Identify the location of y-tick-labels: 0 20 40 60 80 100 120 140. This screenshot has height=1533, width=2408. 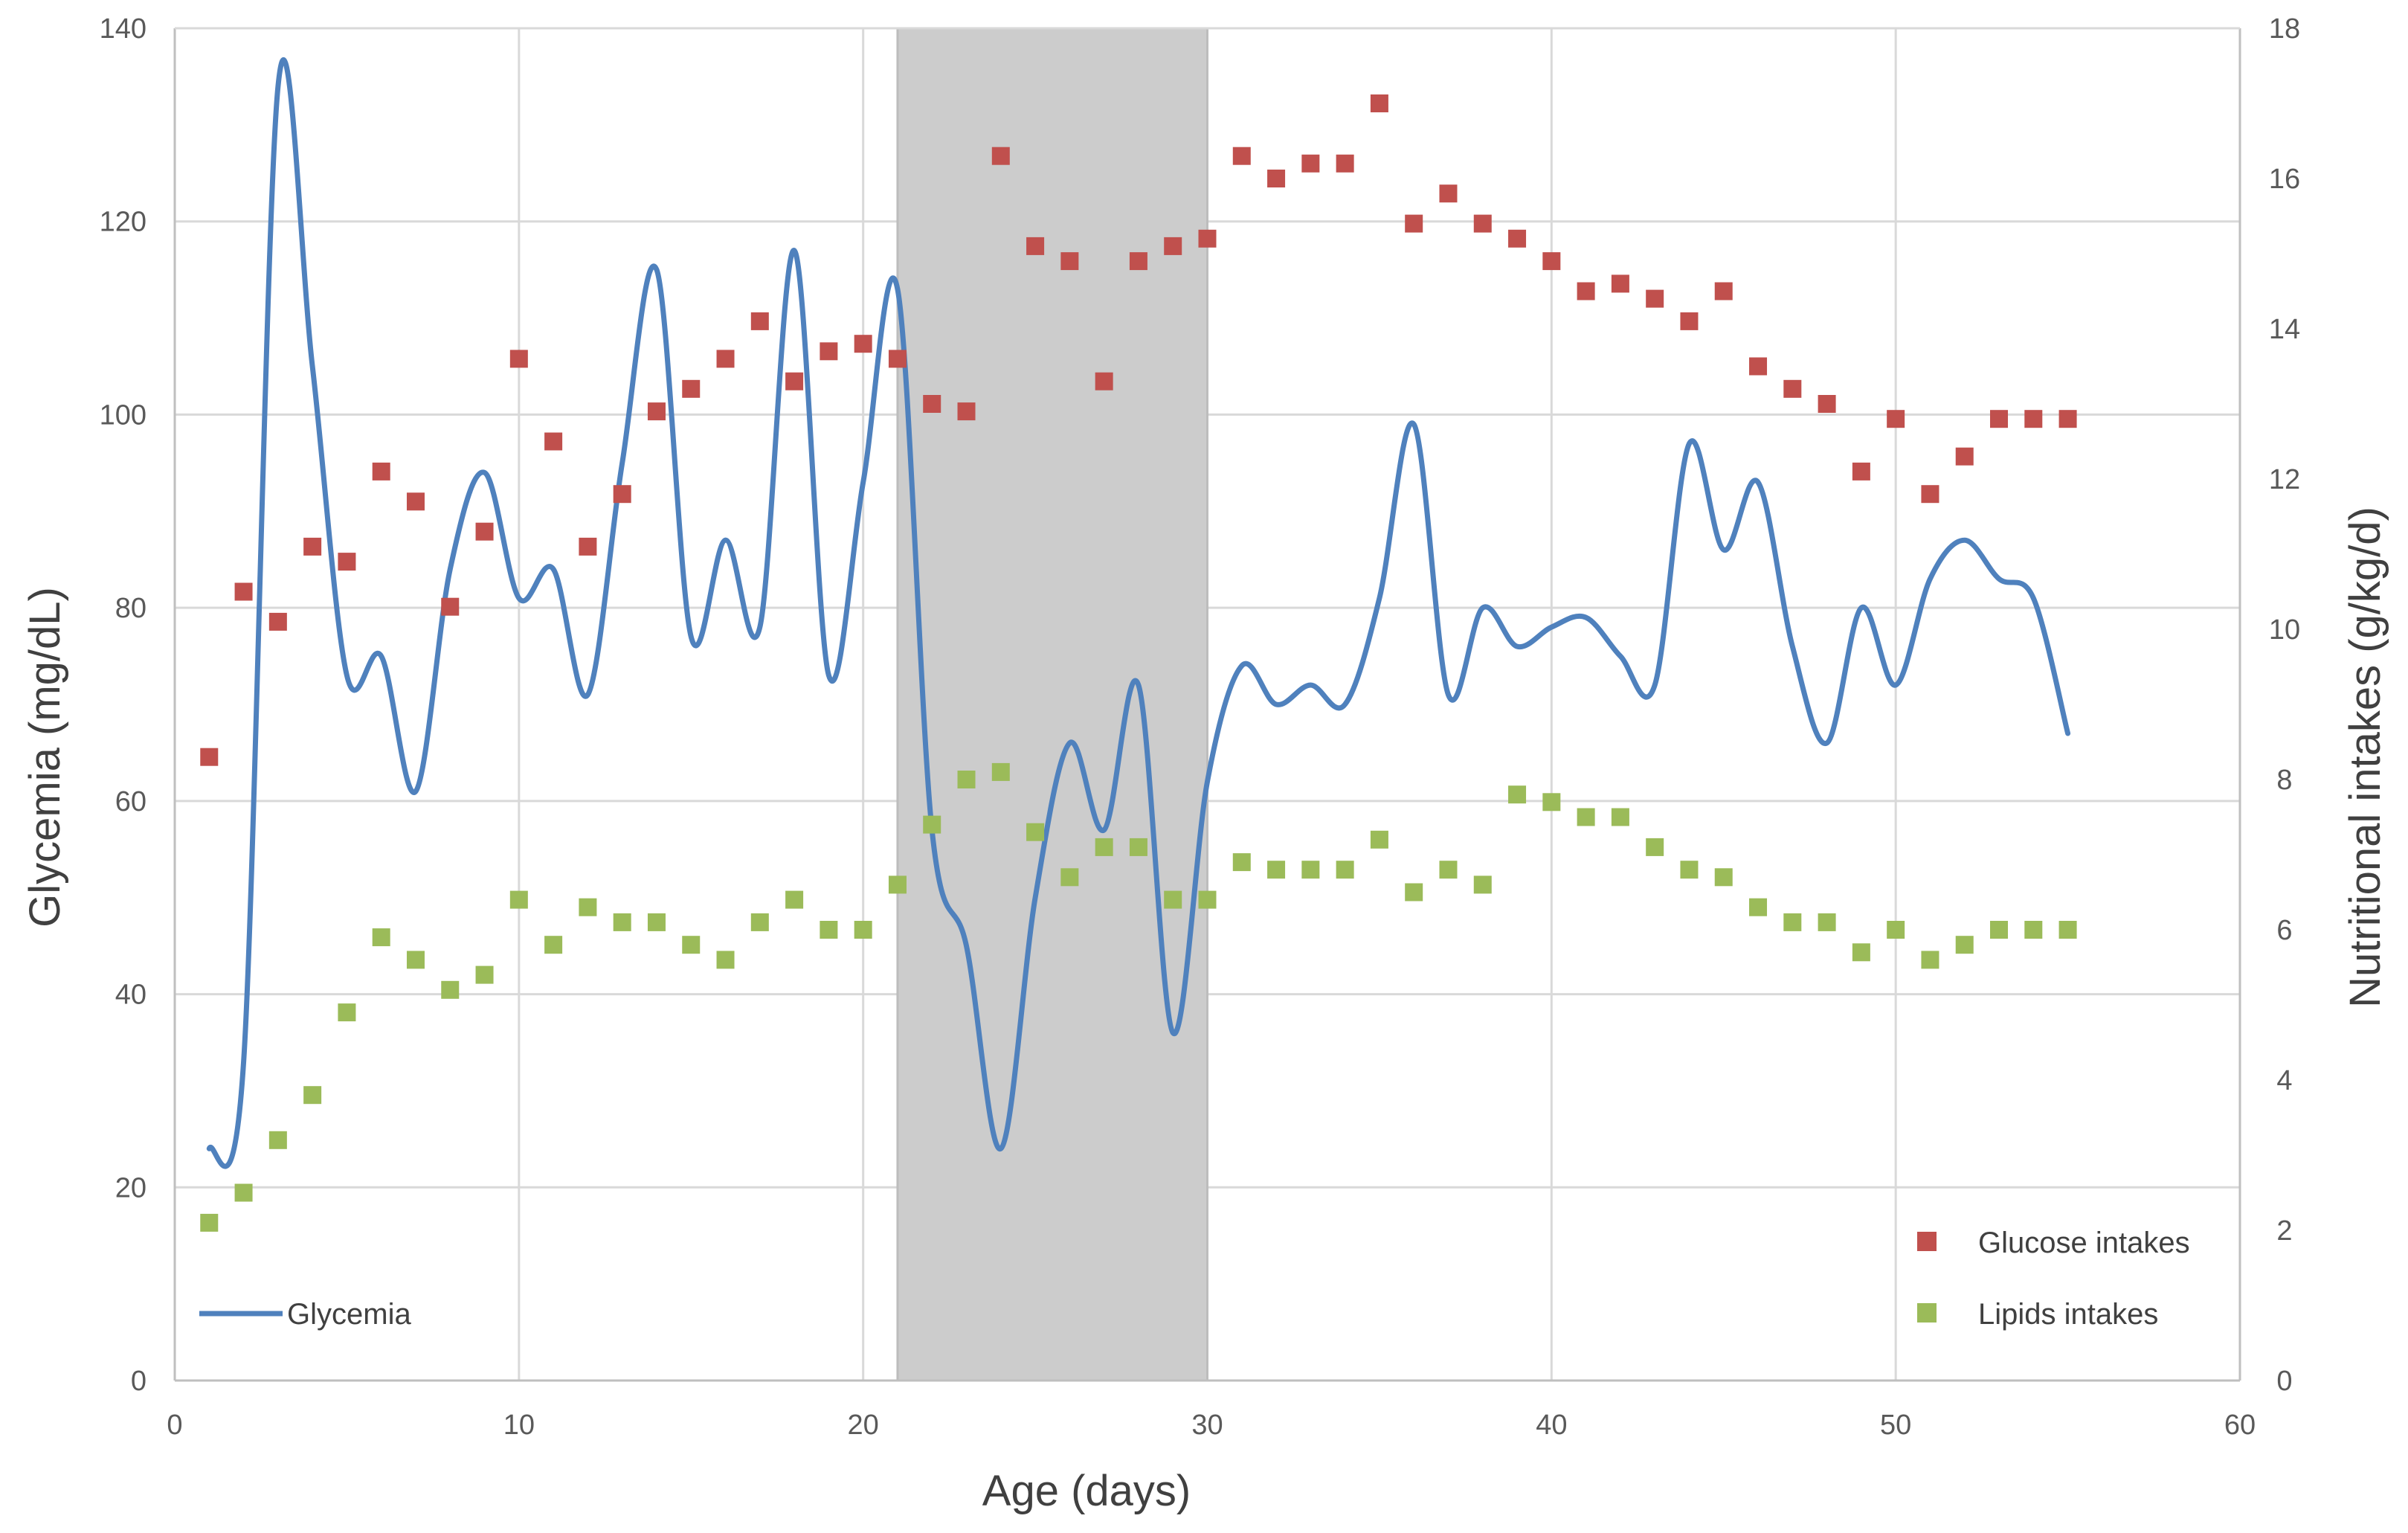
(124, 705).